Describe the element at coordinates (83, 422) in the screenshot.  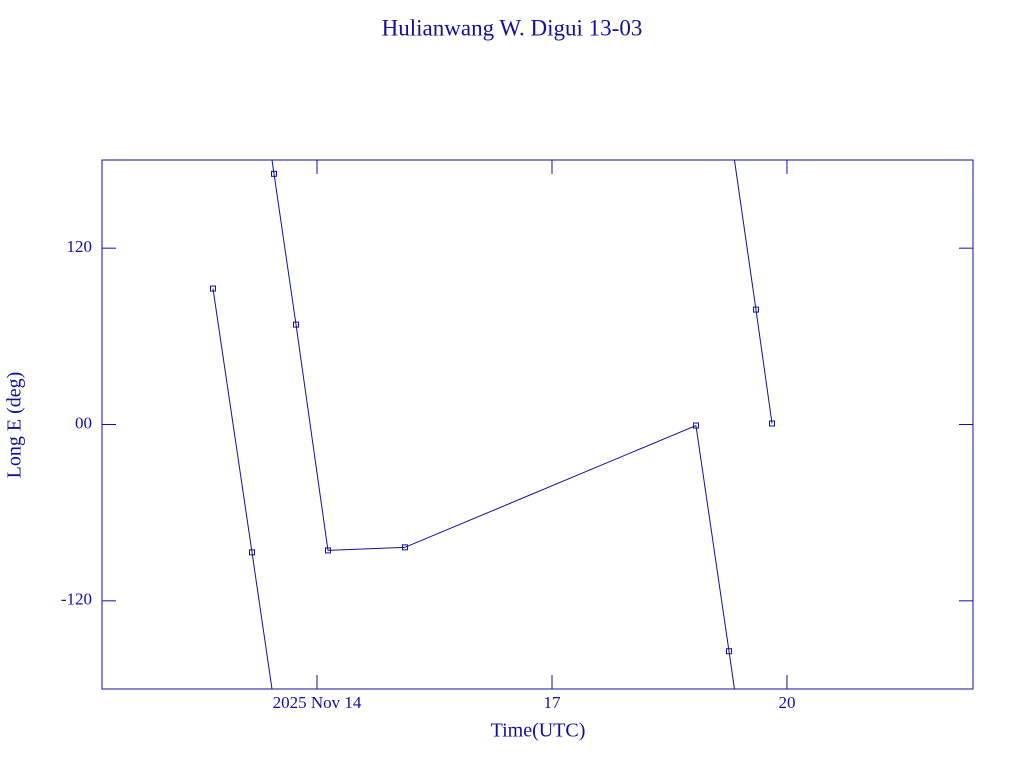
I see `y-tick-label: 00` at that location.